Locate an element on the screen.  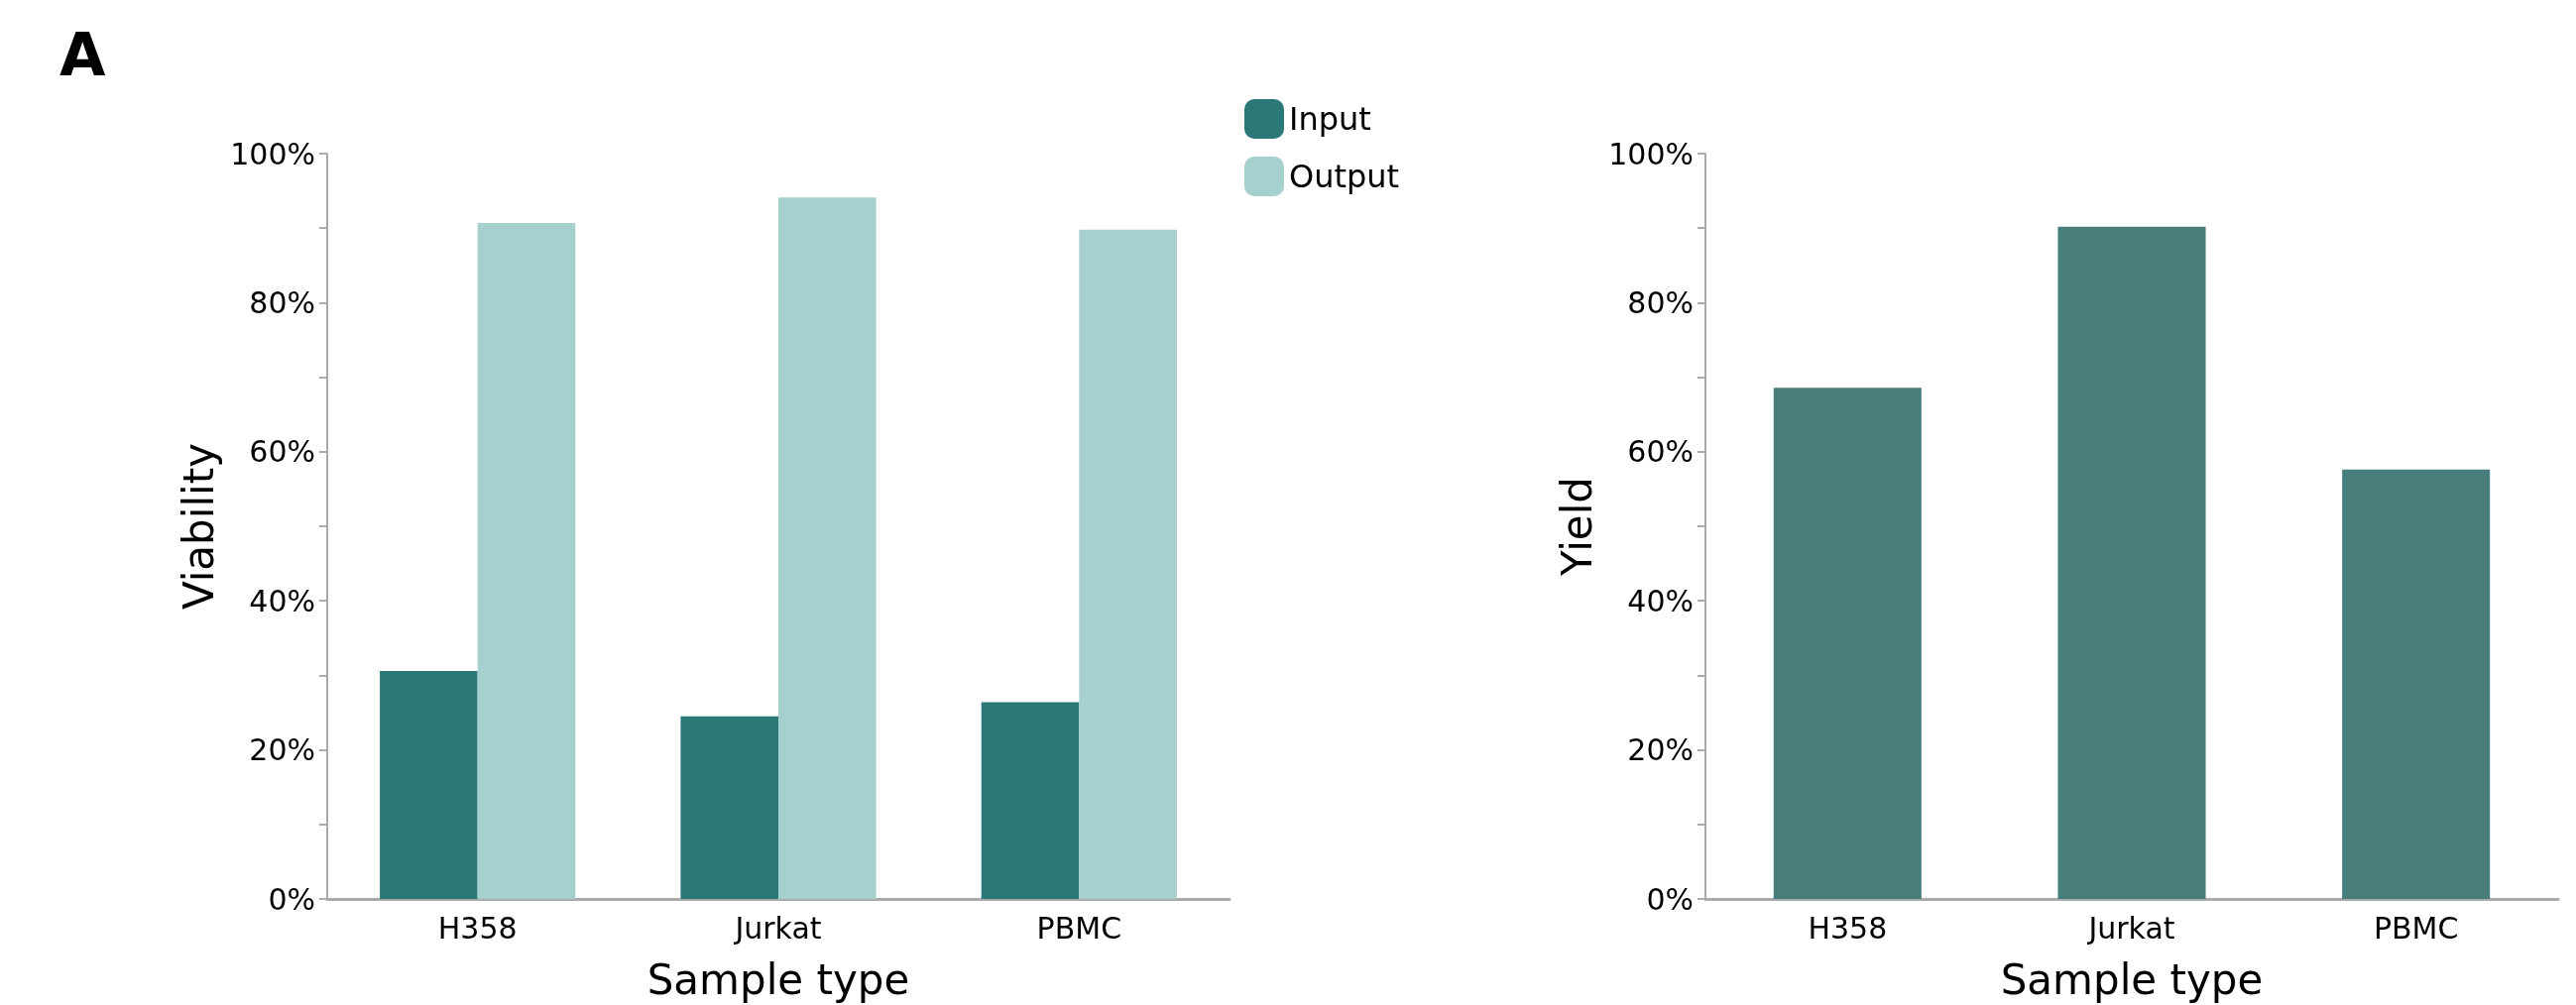
legend-label: Output is located at coordinates (1345, 176).